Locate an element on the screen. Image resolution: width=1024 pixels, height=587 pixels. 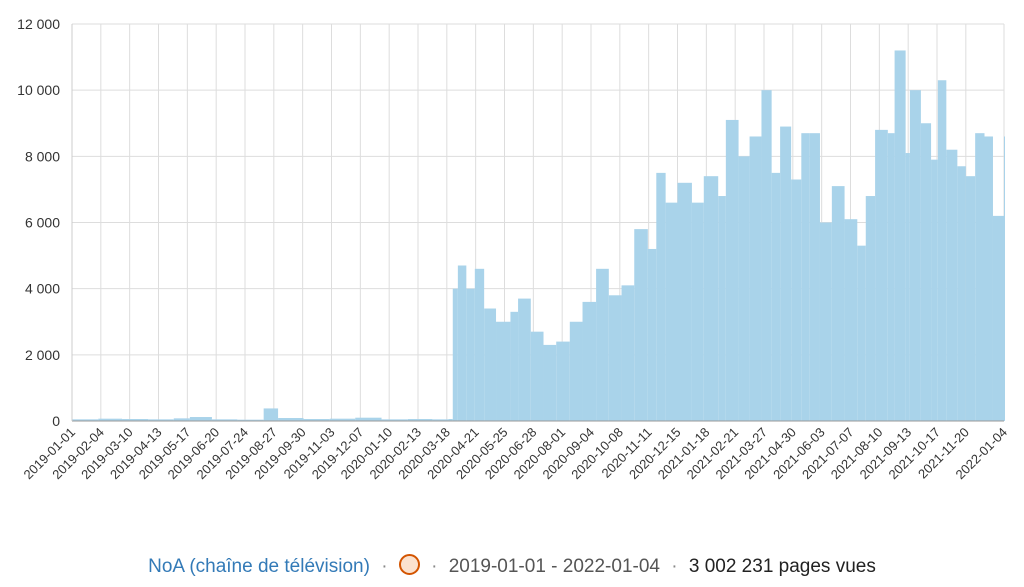
y-tick-label: 4 000 is located at coordinates (42, 289).